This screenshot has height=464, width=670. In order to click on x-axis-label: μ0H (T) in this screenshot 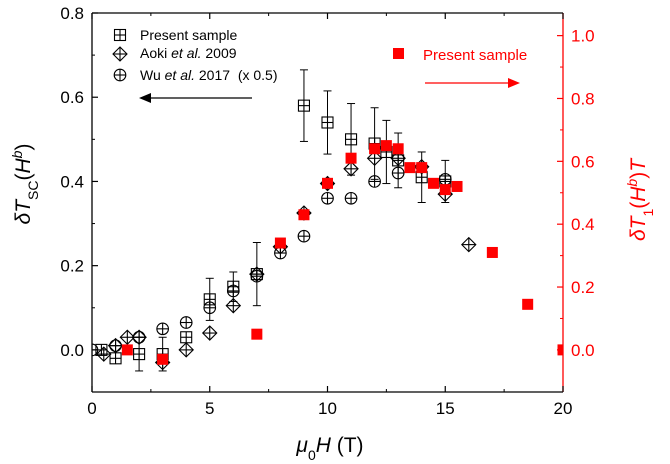, I will do `click(329, 448)`.